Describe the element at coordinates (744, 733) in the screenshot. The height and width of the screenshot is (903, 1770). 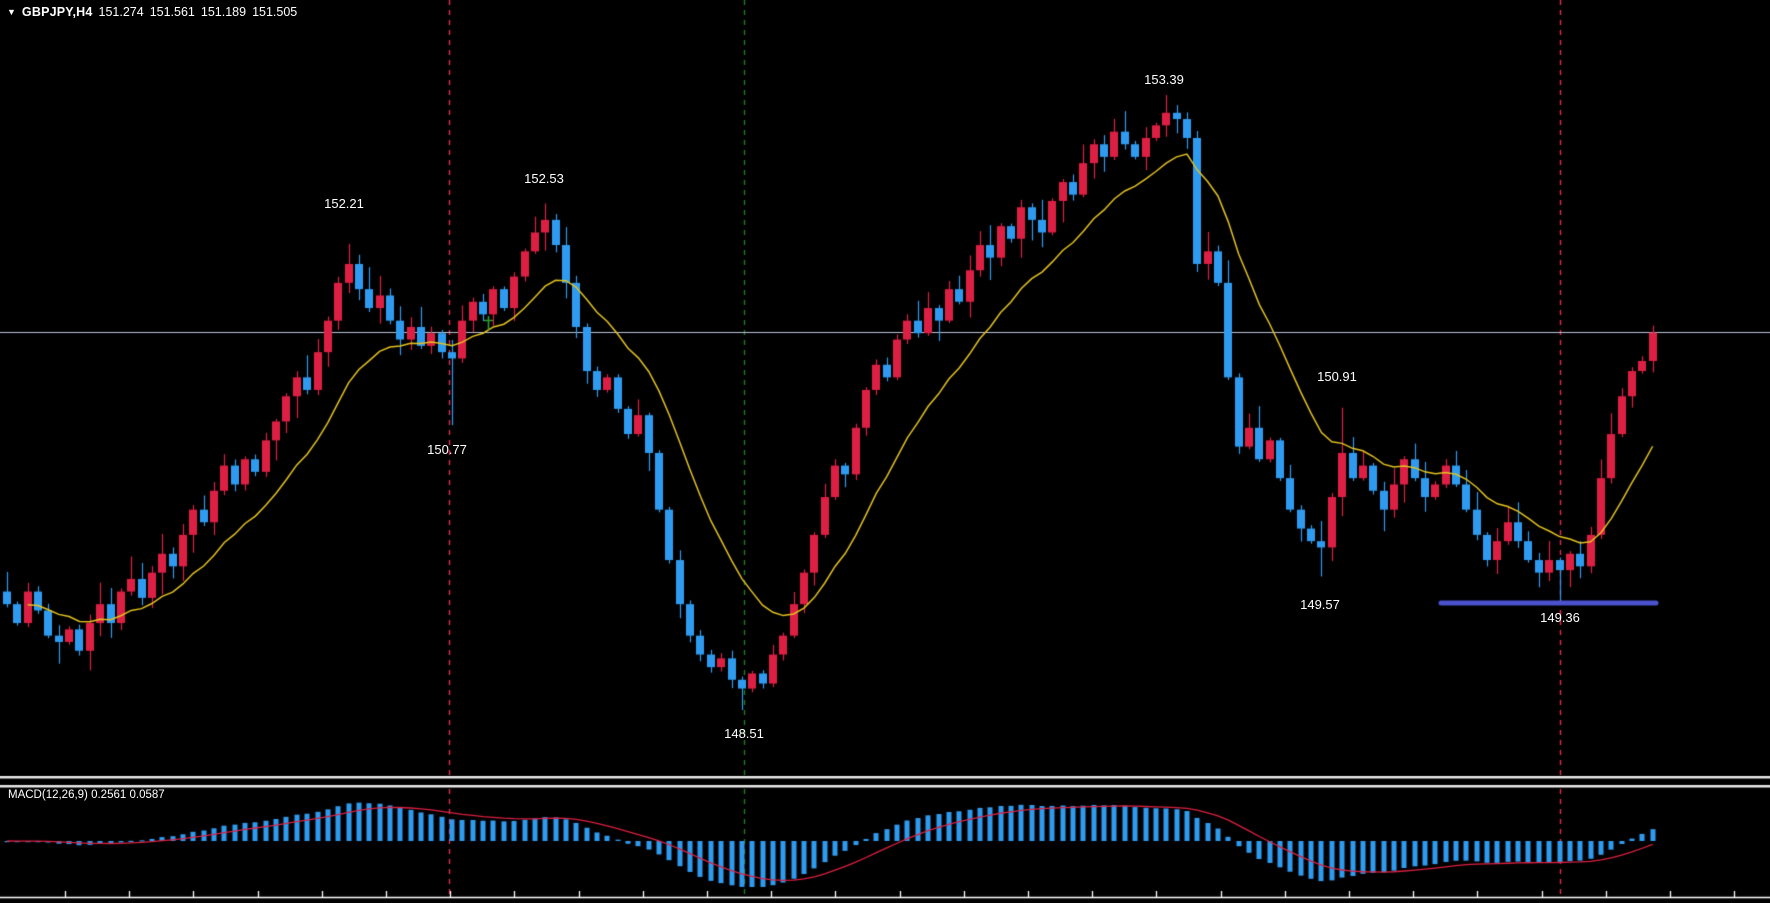
I see `price-label: 148.51` at that location.